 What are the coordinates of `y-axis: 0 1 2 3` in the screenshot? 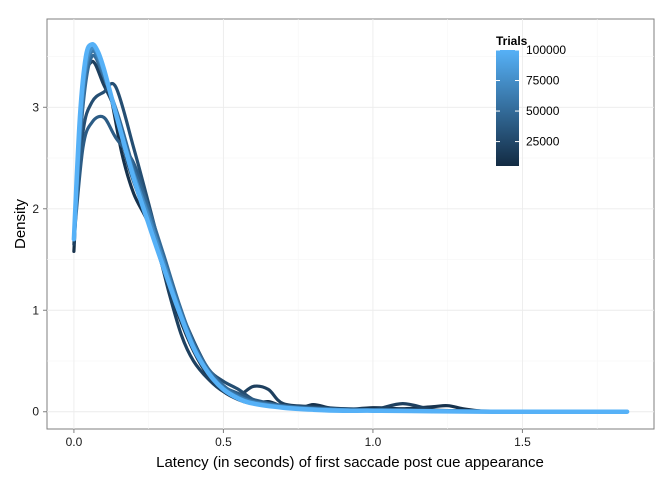 It's located at (39, 259).